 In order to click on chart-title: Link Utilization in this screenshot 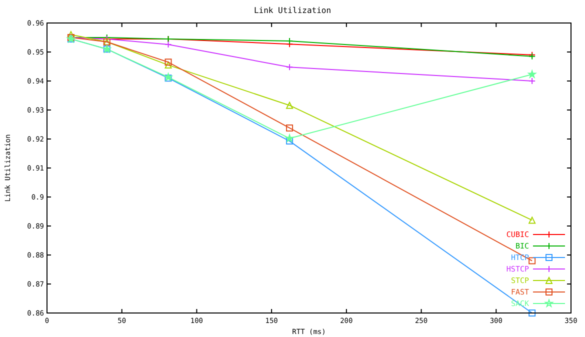, I will do `click(293, 10)`.